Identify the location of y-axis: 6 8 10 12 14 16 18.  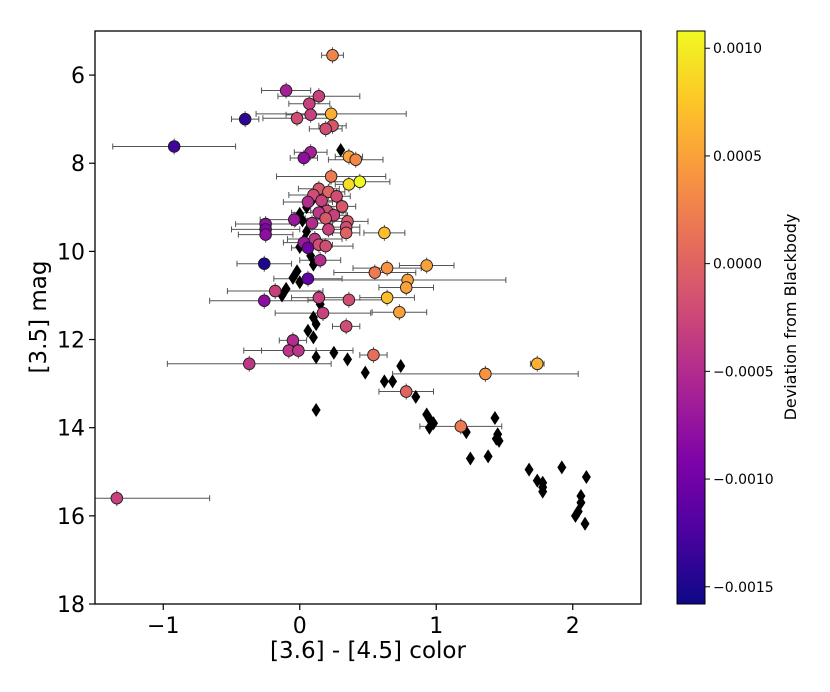
(76, 341).